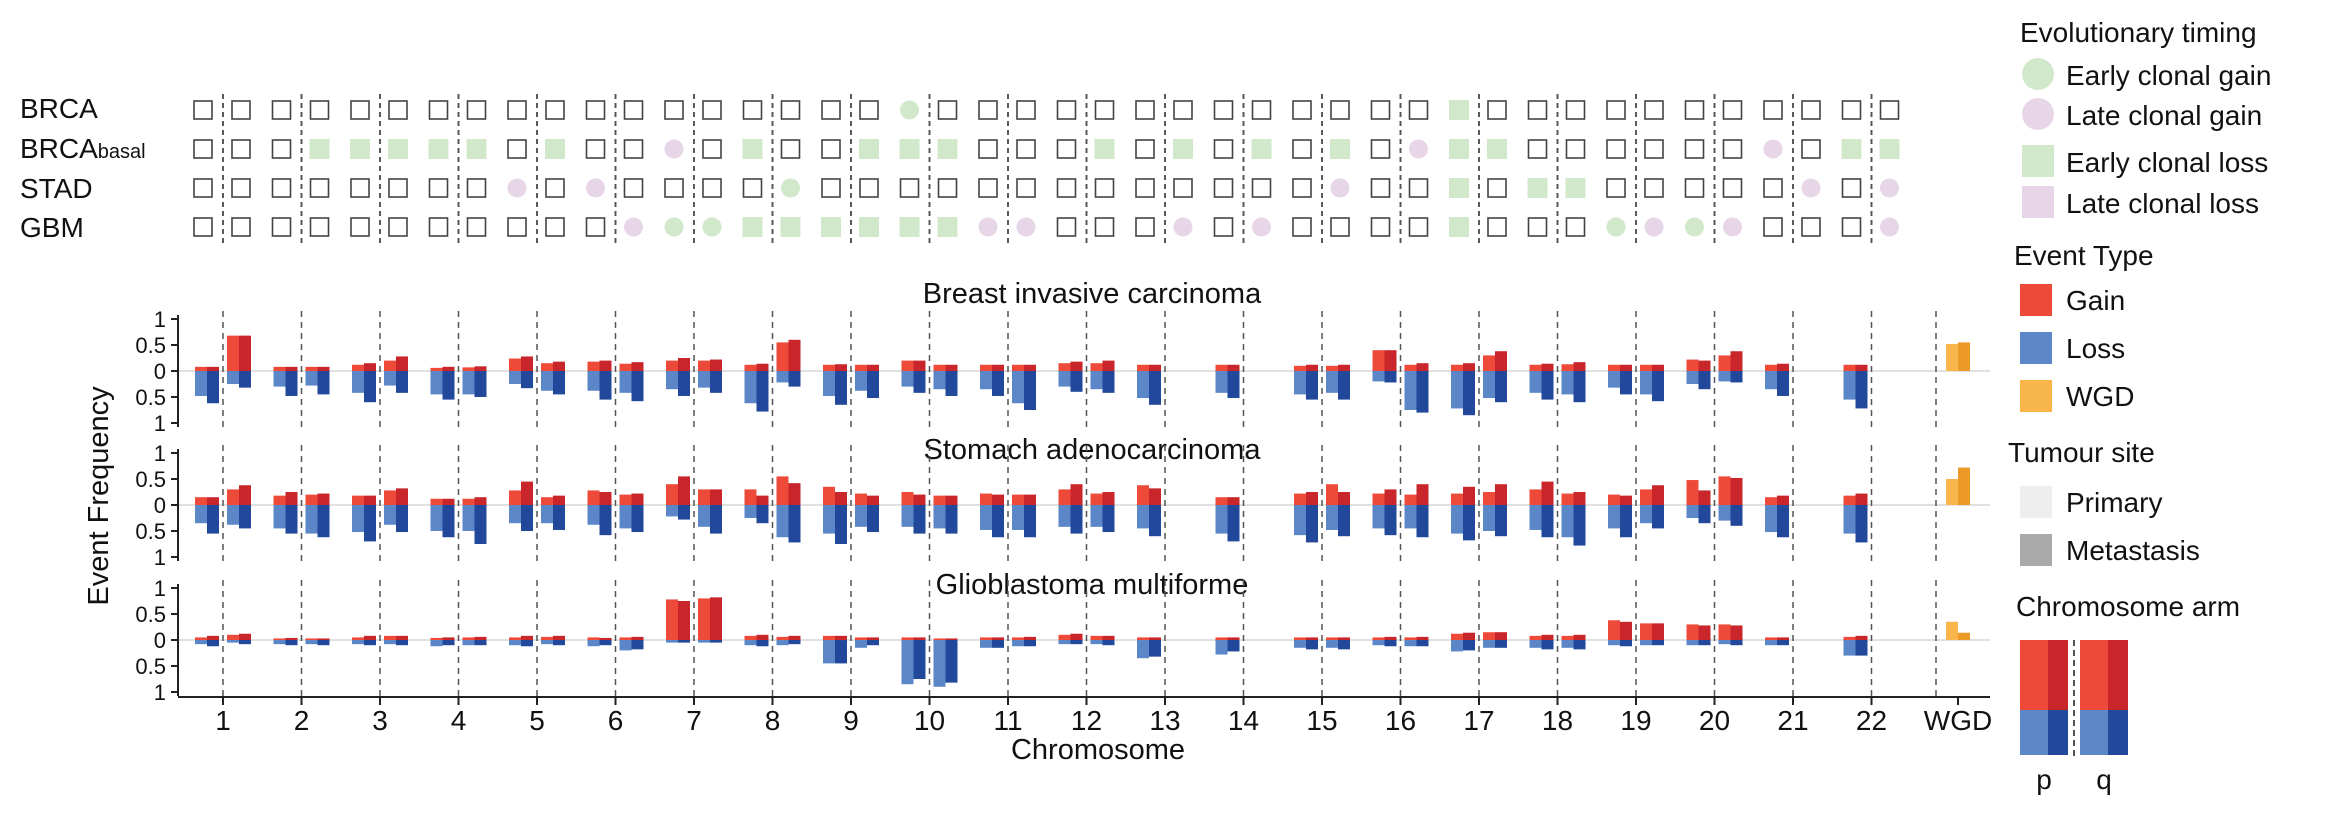 Image resolution: width=2329 pixels, height=816 pixels. Describe the element at coordinates (83, 148) in the screenshot. I see `row-label-brca-basal: BRCAbasal` at that location.